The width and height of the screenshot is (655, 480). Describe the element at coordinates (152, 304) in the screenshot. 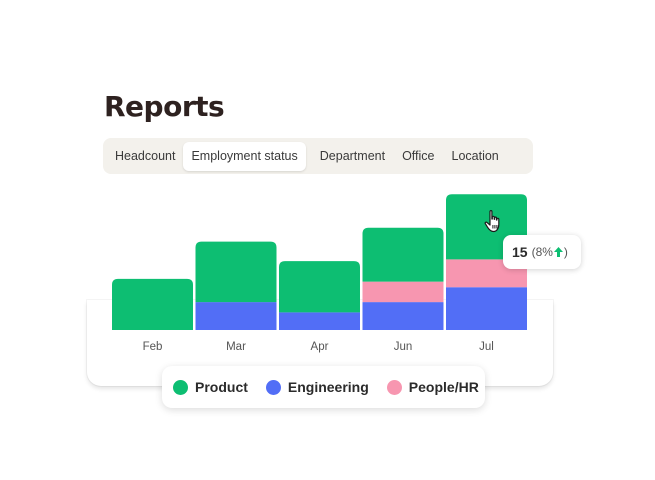

I see `bar-segment-product-feb` at that location.